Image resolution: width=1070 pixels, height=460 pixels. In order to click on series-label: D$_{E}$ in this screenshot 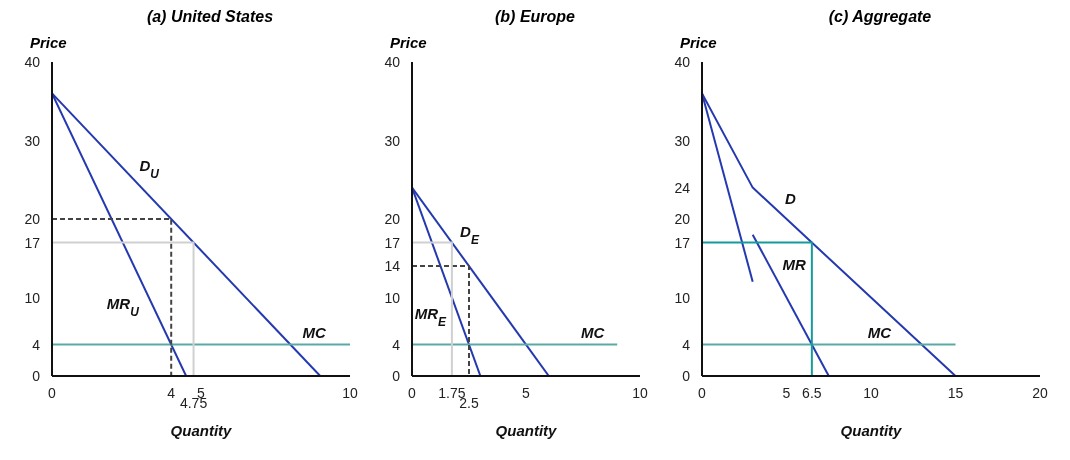, I will do `click(470, 235)`.